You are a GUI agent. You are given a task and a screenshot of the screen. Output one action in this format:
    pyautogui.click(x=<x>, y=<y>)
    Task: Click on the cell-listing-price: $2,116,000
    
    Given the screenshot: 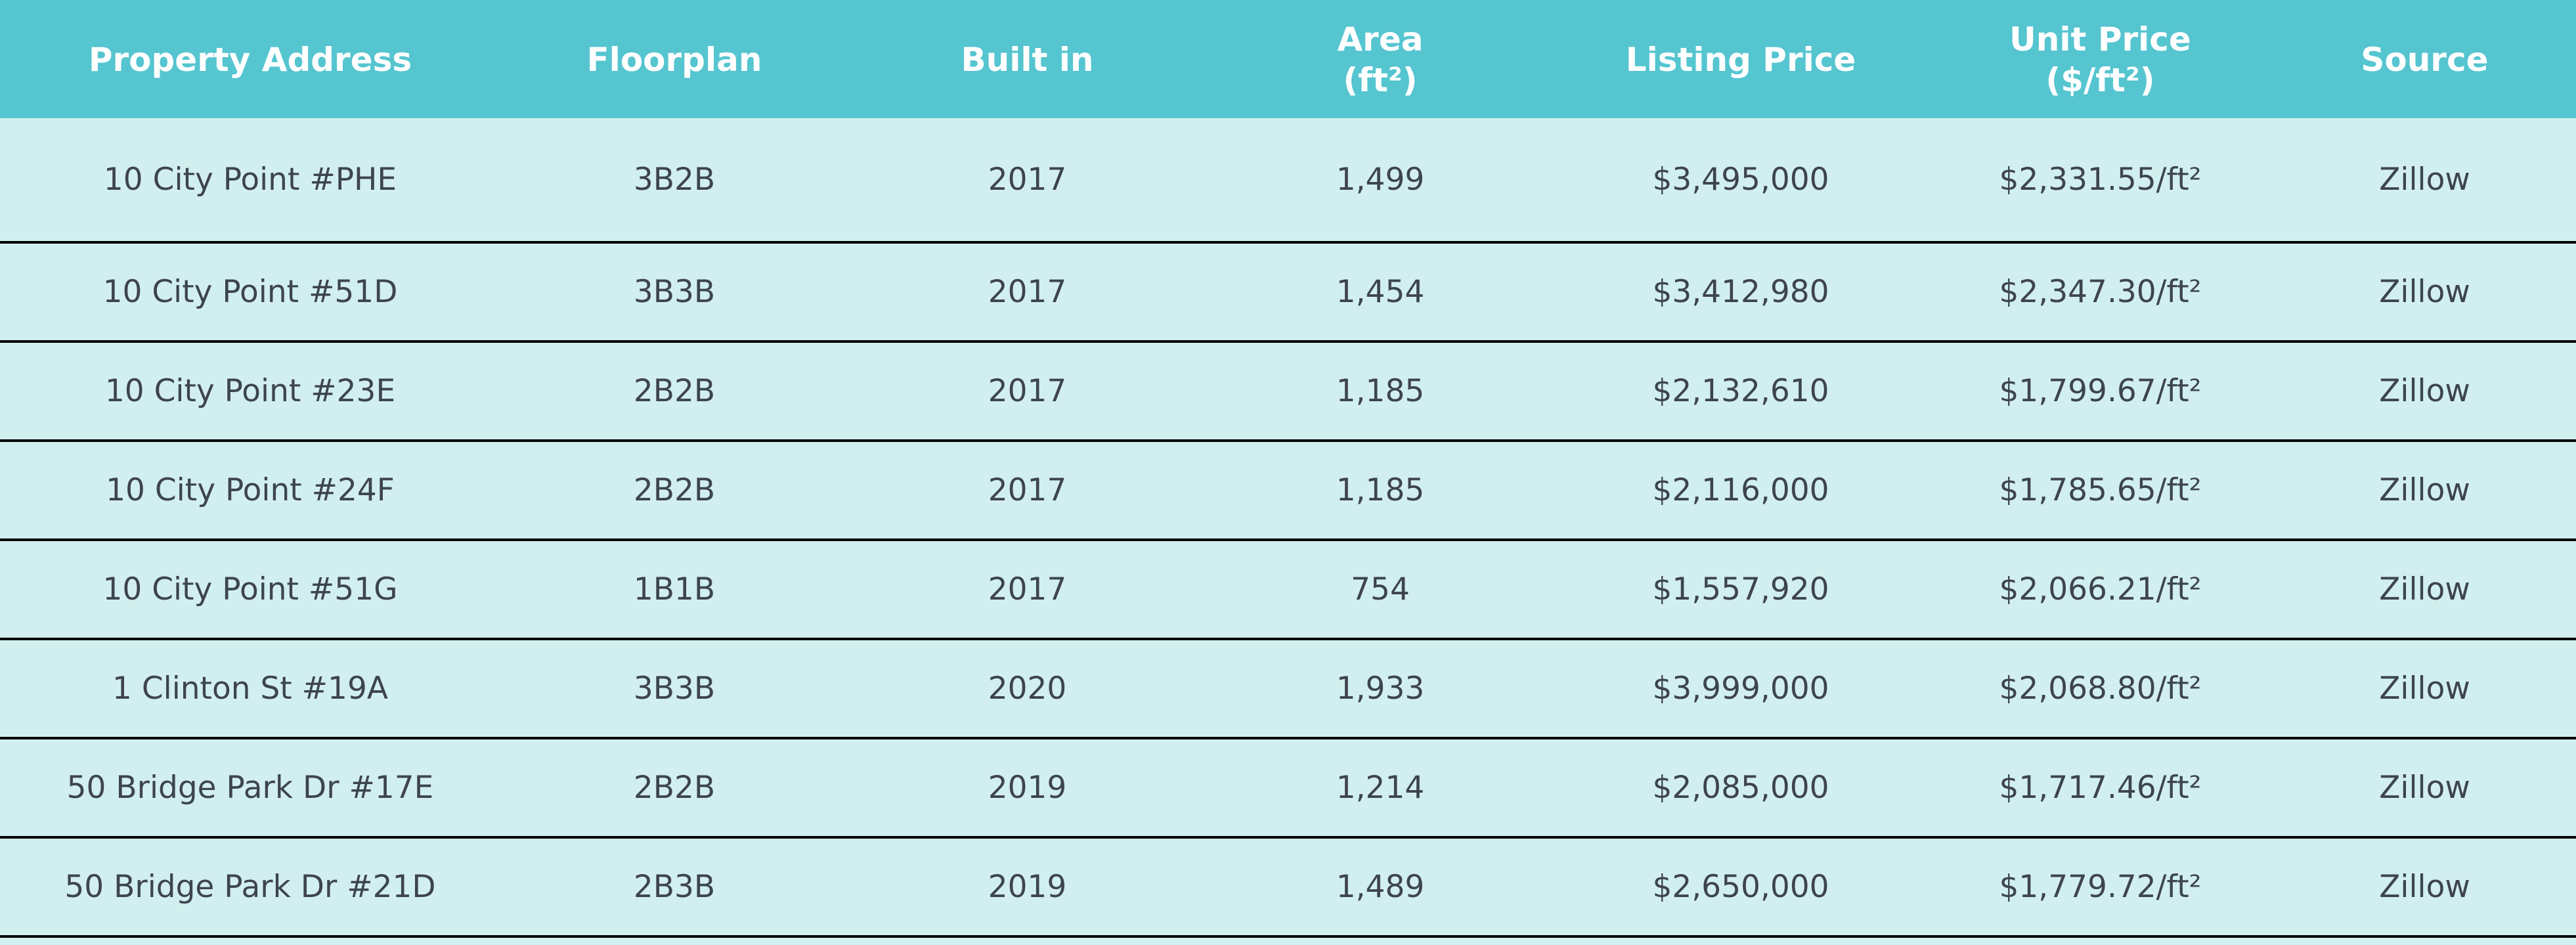 What is the action you would take?
    pyautogui.click(x=1740, y=490)
    